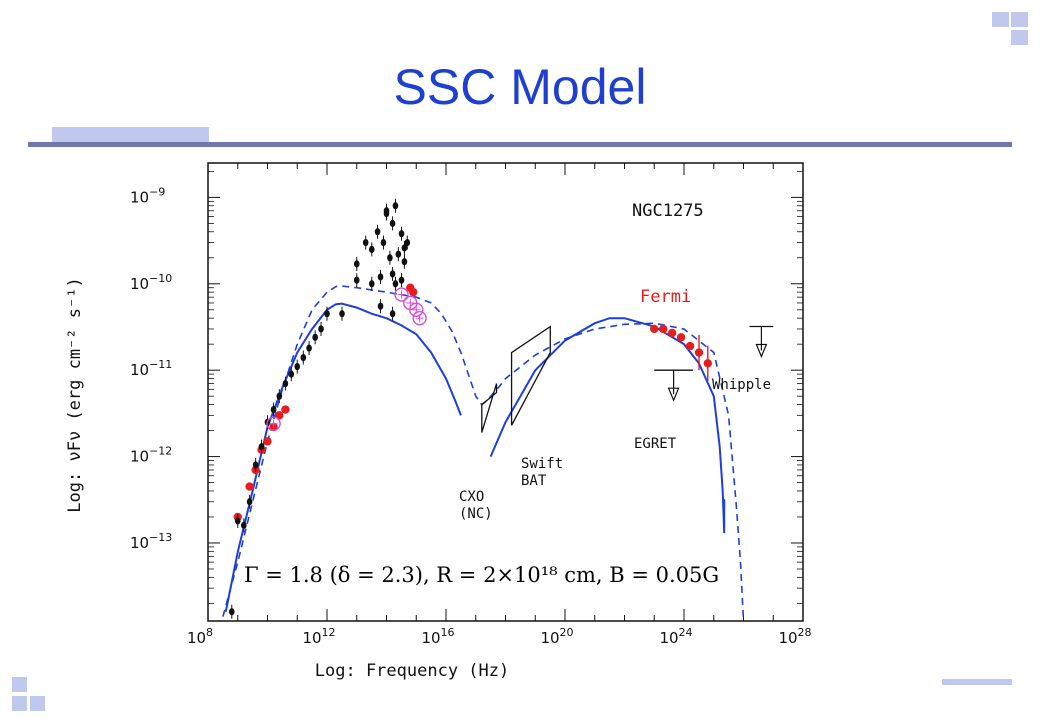  I want to click on y-tick-exponent: −9, so click(157, 191).